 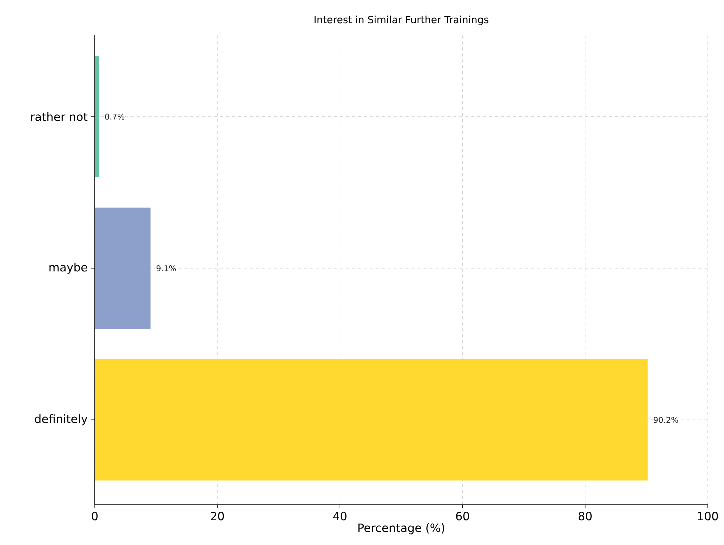 I want to click on x-axis-title: Percentage (%), so click(x=401, y=529).